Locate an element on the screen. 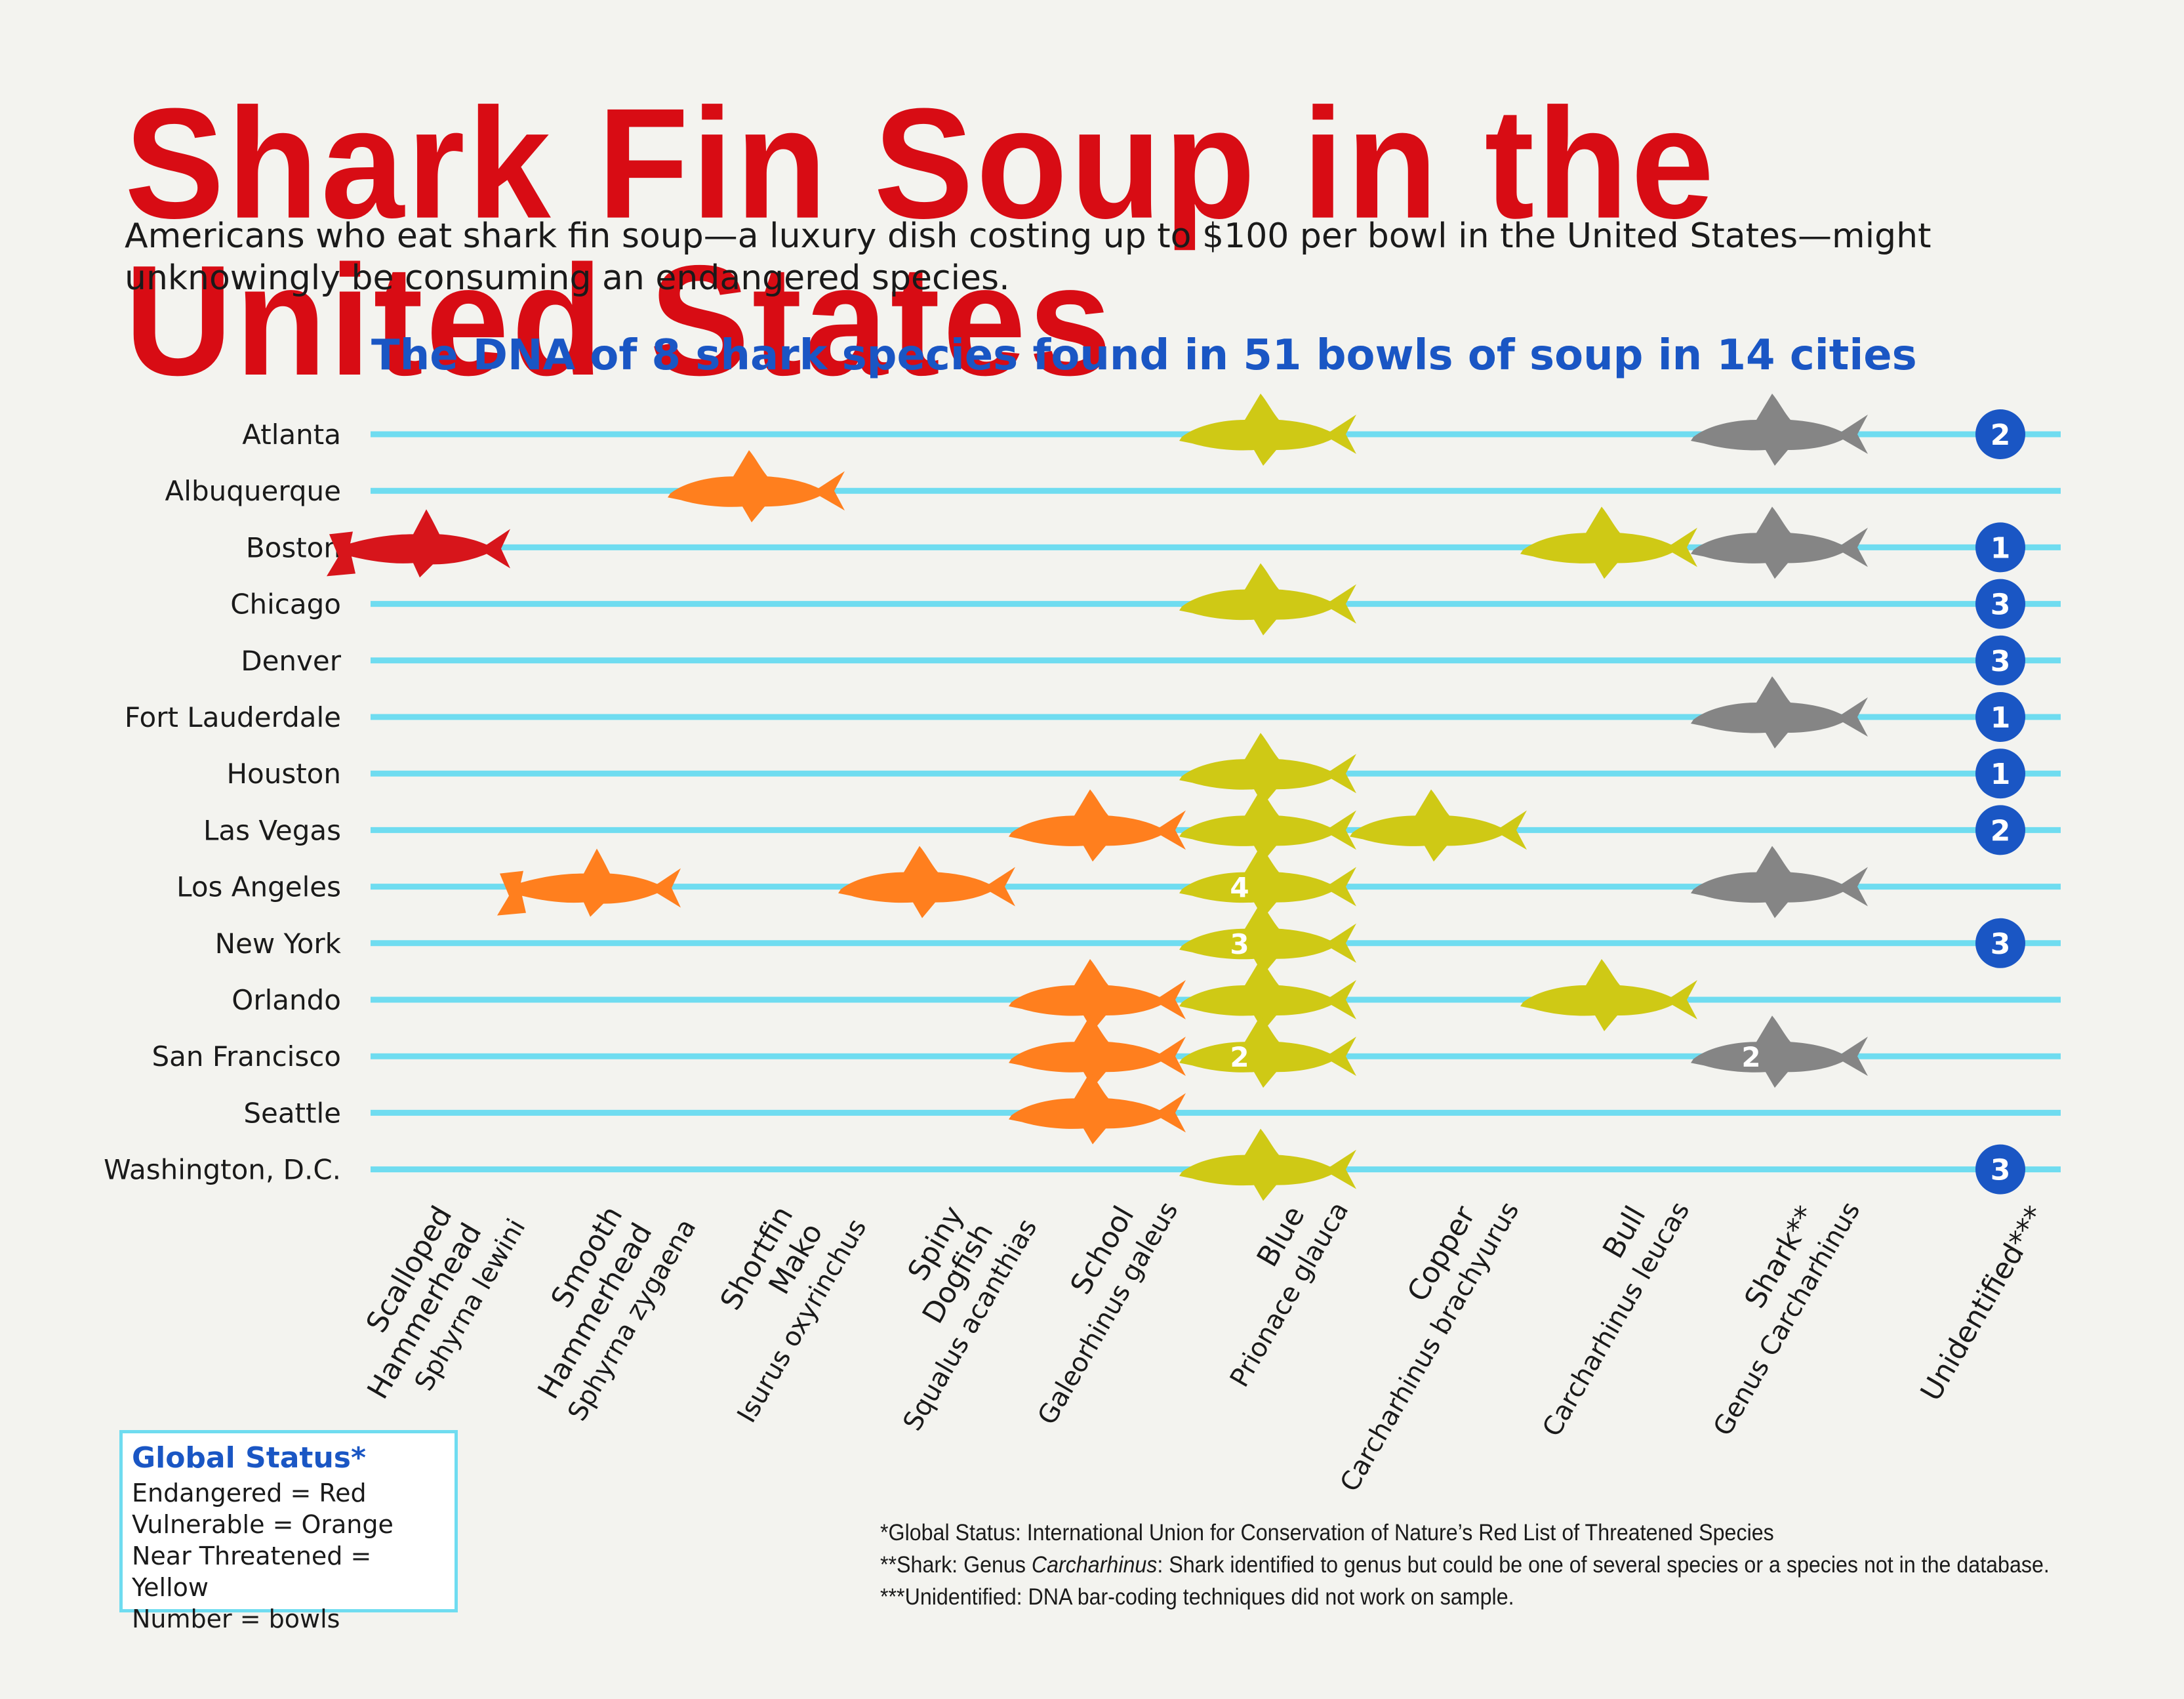 The image size is (2184, 1699). mark-san-francisco-school is located at coordinates (1097, 1051).